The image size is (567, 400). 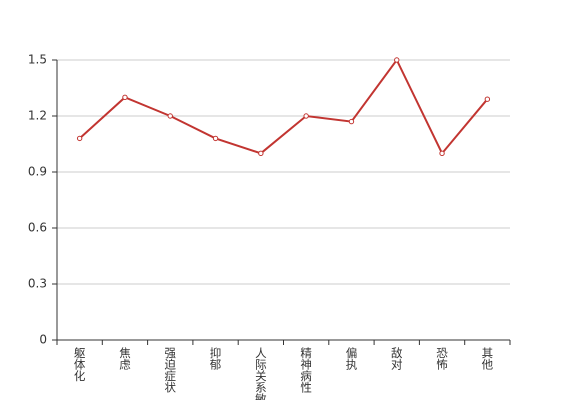 I want to click on x-tick-label: 其他, so click(x=487, y=358).